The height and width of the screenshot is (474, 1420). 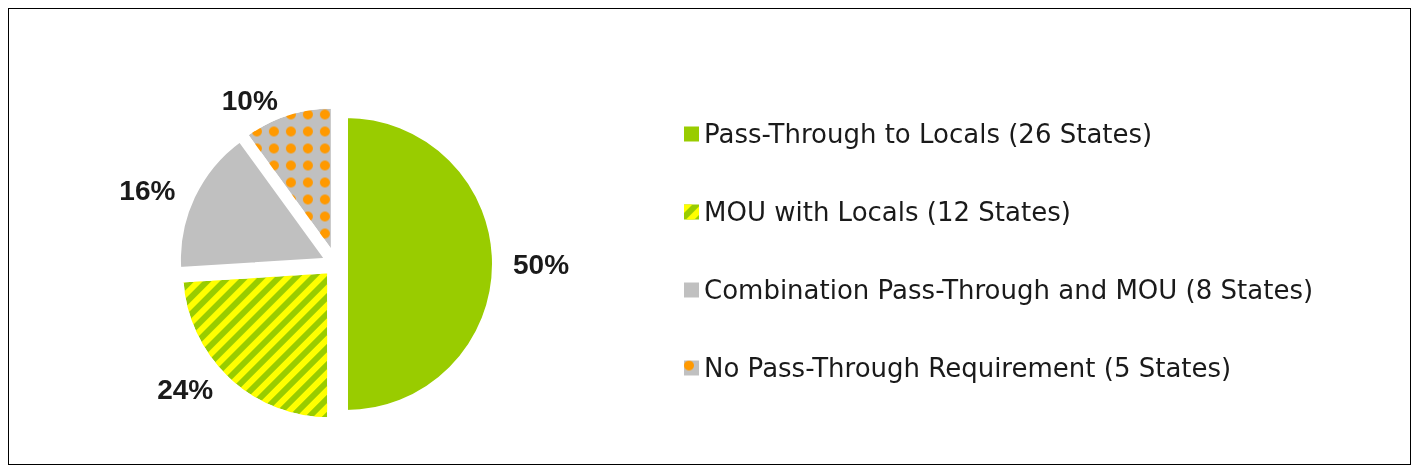 I want to click on data-label: 16%, so click(x=147, y=191).